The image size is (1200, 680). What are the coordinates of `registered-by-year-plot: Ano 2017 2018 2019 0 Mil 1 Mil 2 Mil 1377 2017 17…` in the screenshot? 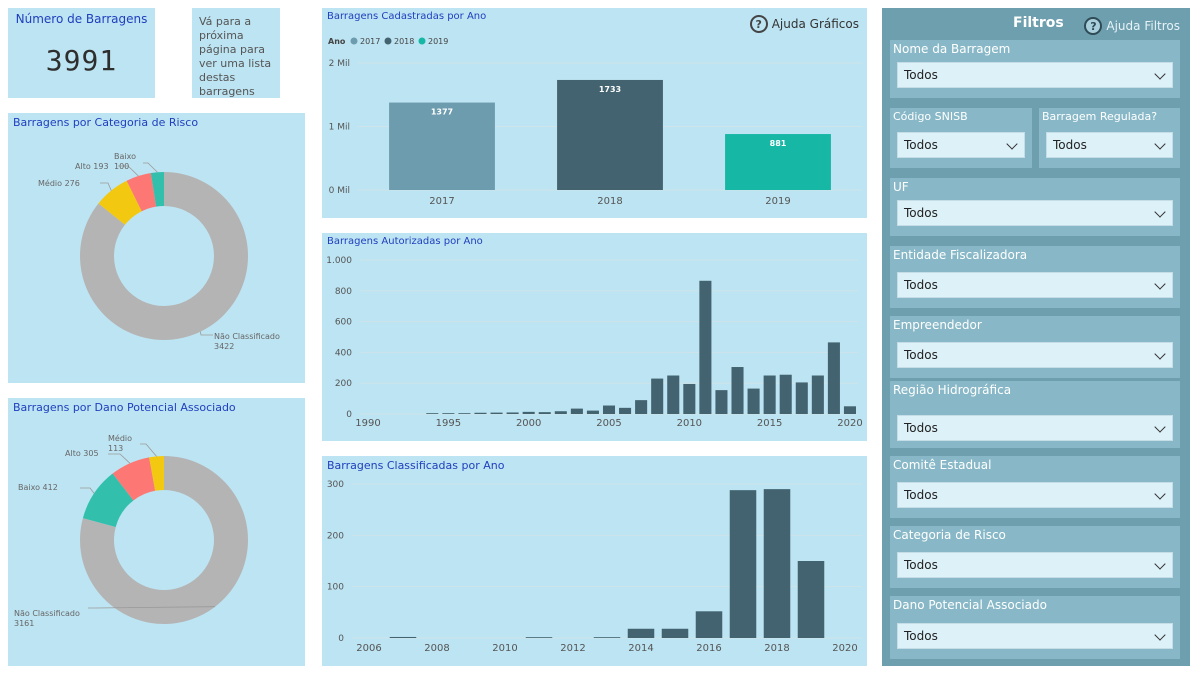 It's located at (595, 122).